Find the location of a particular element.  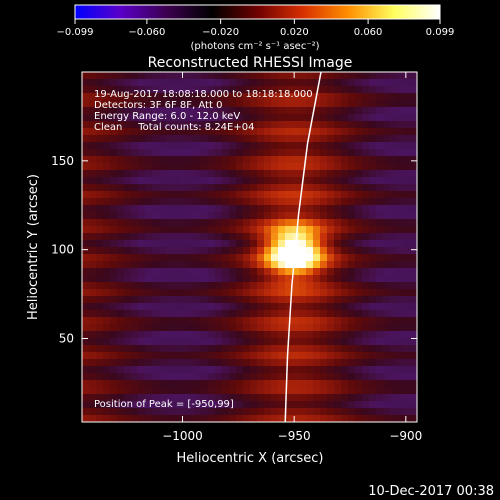

colorbar-ticks: −0.099 −0.060 −0.020 0.020 0.060 0.099 is located at coordinates (255, 28).